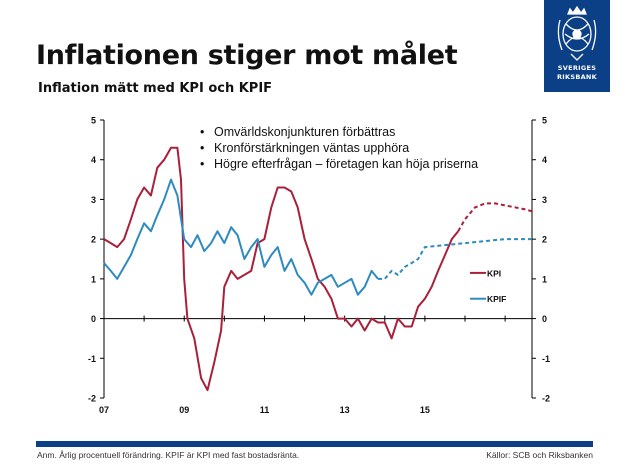 This screenshot has height=472, width=629. What do you see at coordinates (265, 410) in the screenshot?
I see `x-tick-label: 11` at bounding box center [265, 410].